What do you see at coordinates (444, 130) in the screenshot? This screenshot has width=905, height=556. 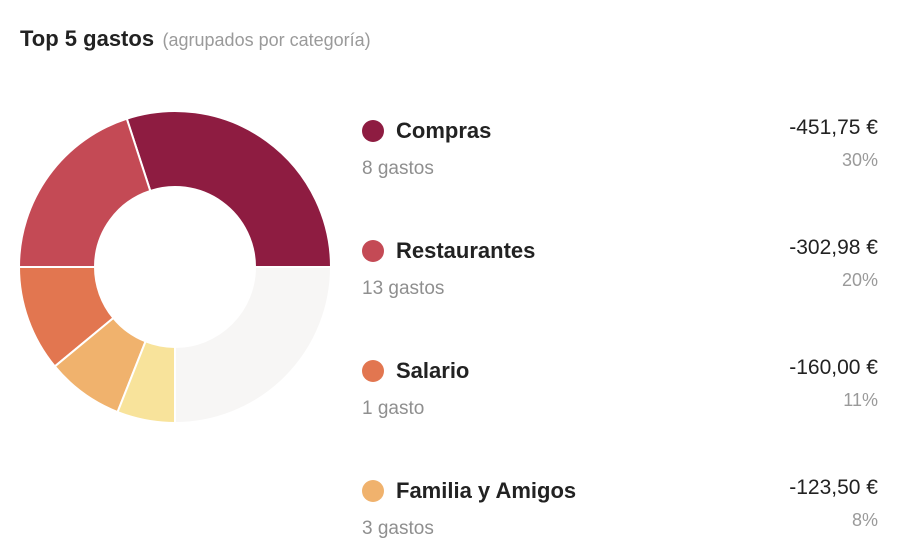 I see `category-name: Compras` at bounding box center [444, 130].